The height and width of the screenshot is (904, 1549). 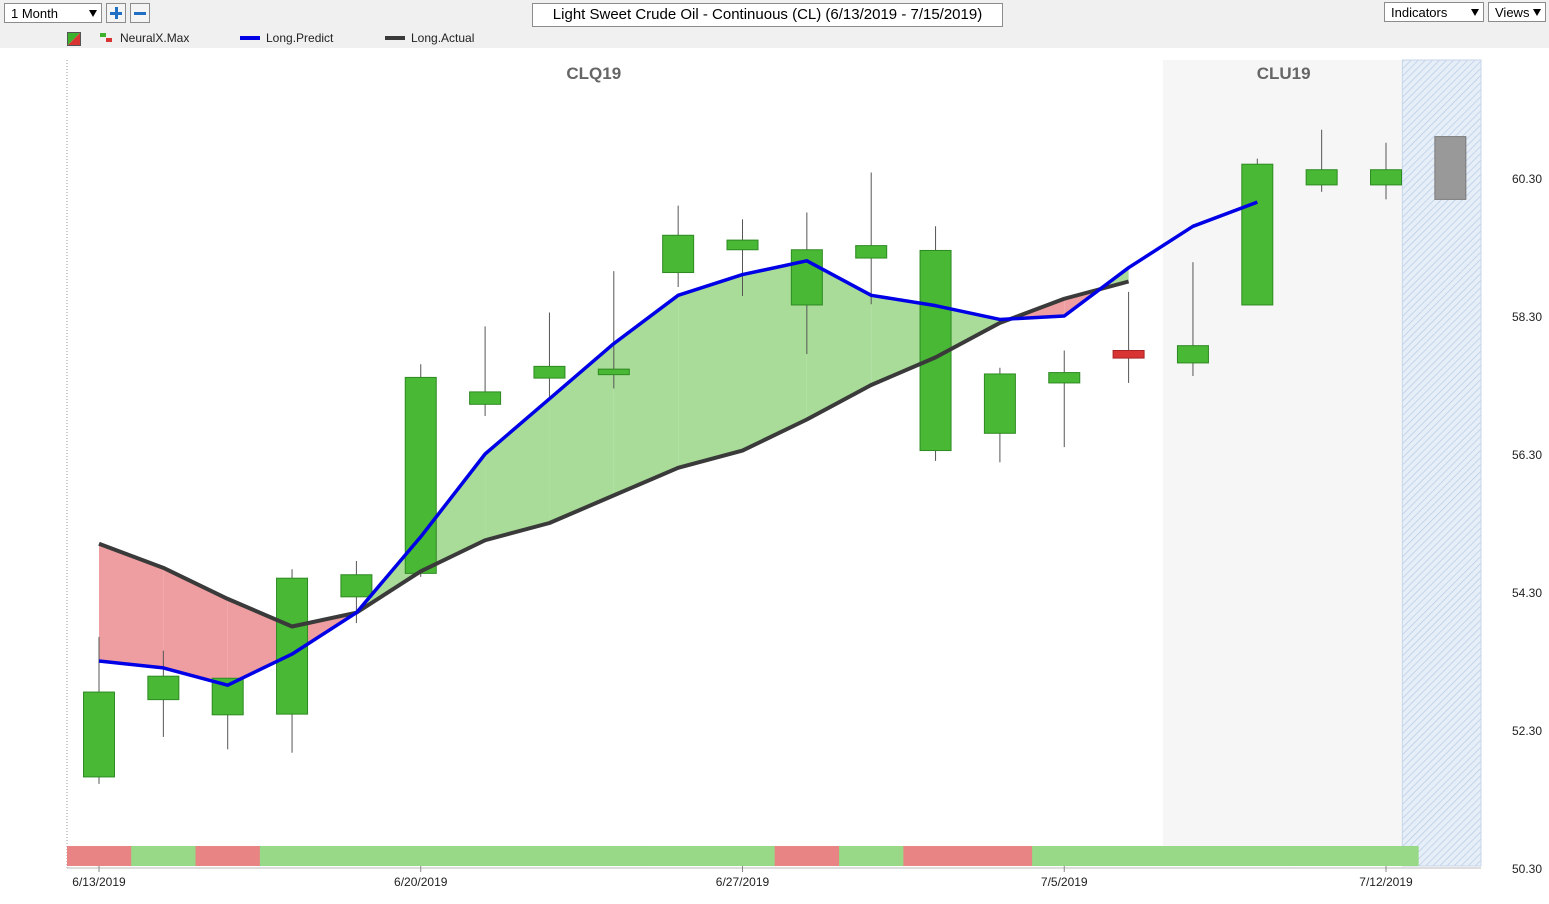 I want to click on y-tick-label: 56.30, so click(x=1527, y=455).